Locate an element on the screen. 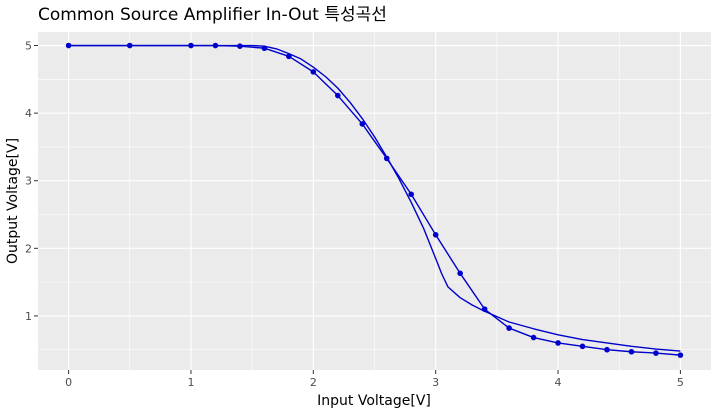  x-tick-label: 2 is located at coordinates (313, 382).